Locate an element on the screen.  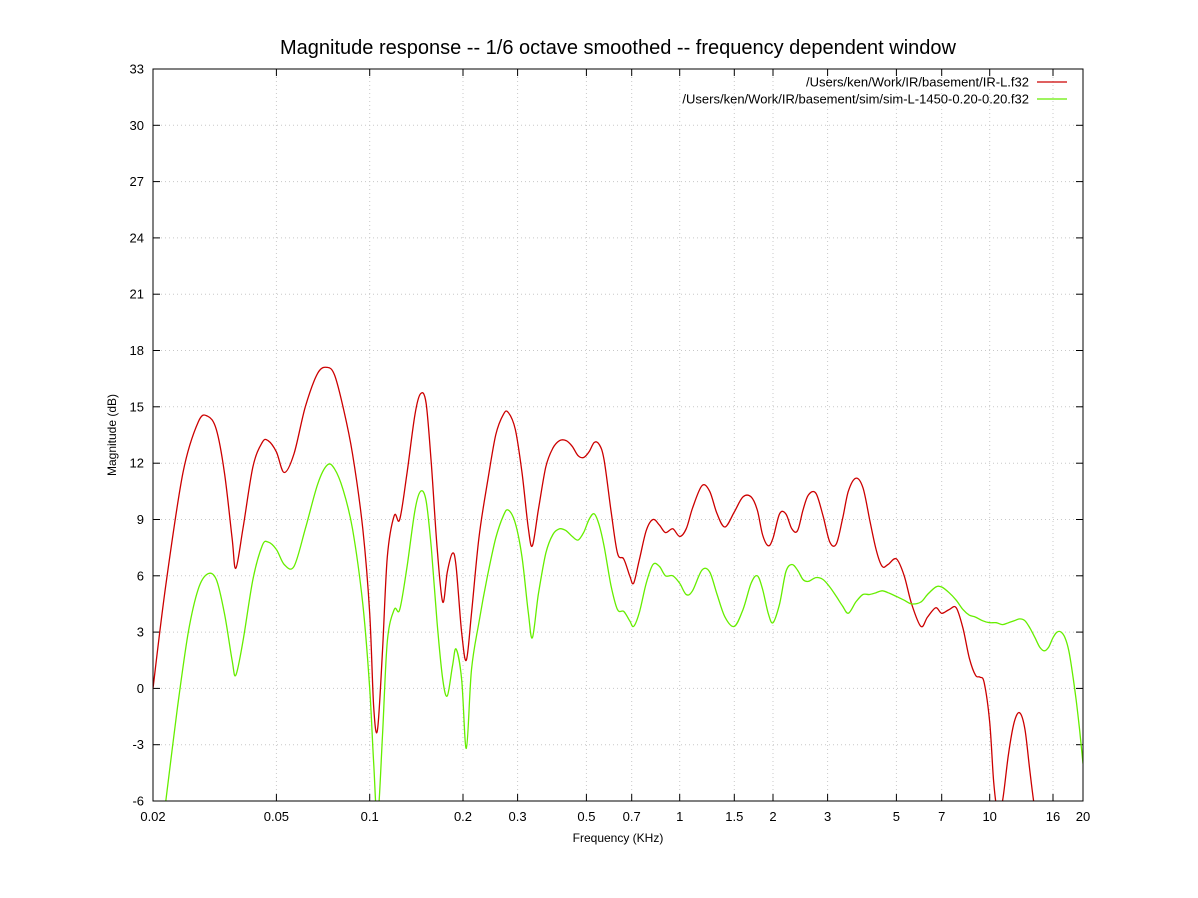
x-tick-label: 2 is located at coordinates (772, 816).